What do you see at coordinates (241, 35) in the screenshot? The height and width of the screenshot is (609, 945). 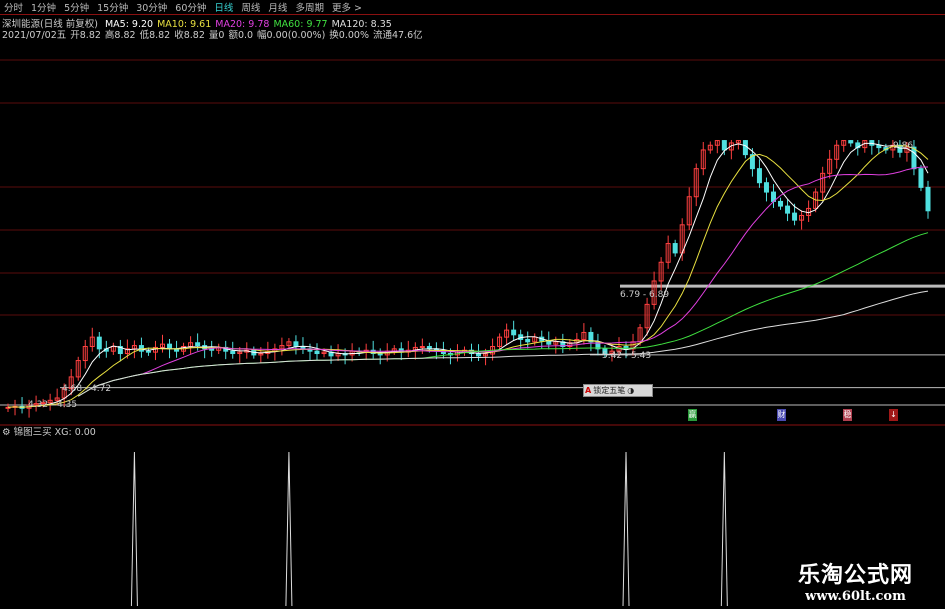 I see `quote-field: 额0.0` at bounding box center [241, 35].